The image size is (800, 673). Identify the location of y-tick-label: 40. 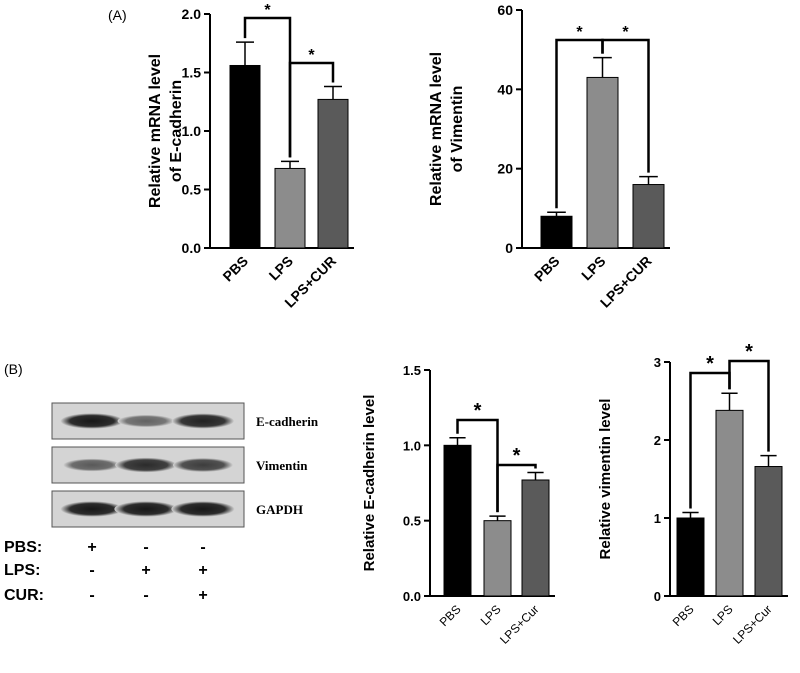
(505, 89).